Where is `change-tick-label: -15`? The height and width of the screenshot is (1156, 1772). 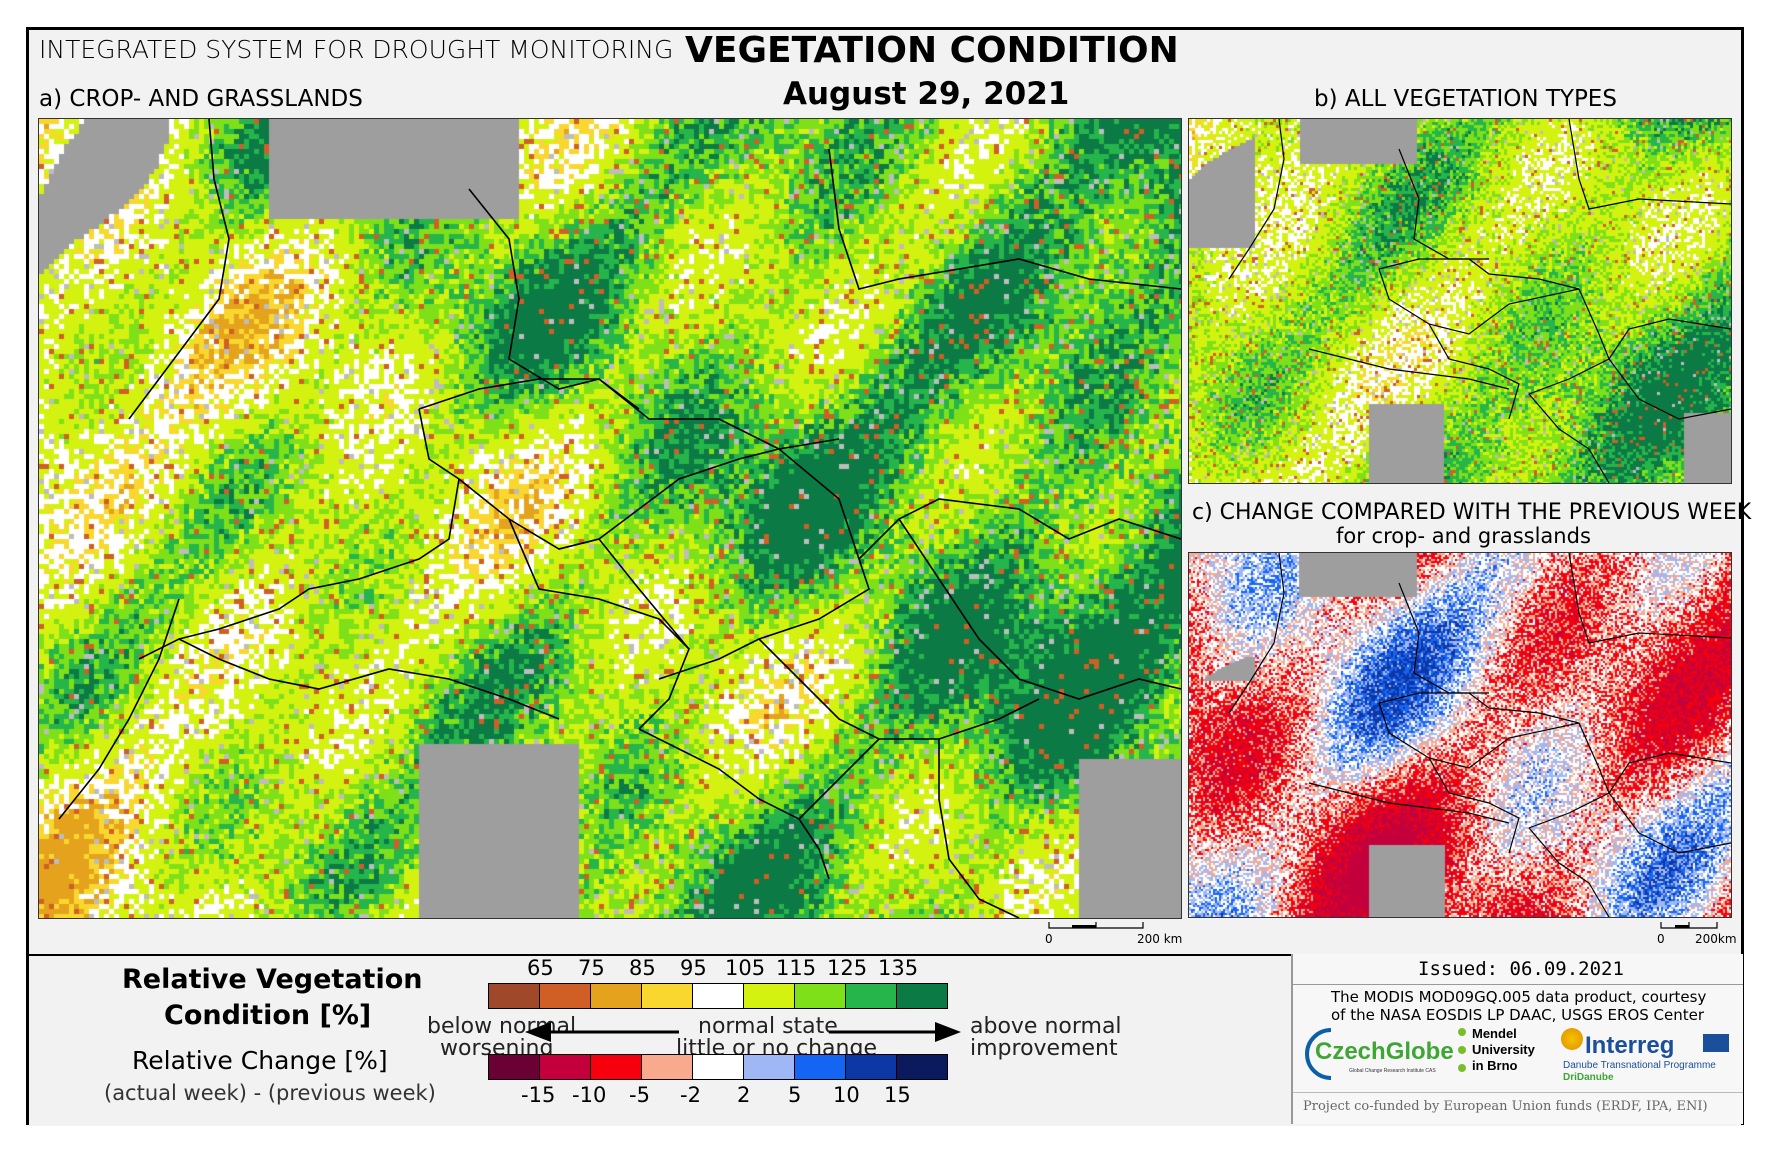 change-tick-label: -15 is located at coordinates (538, 1095).